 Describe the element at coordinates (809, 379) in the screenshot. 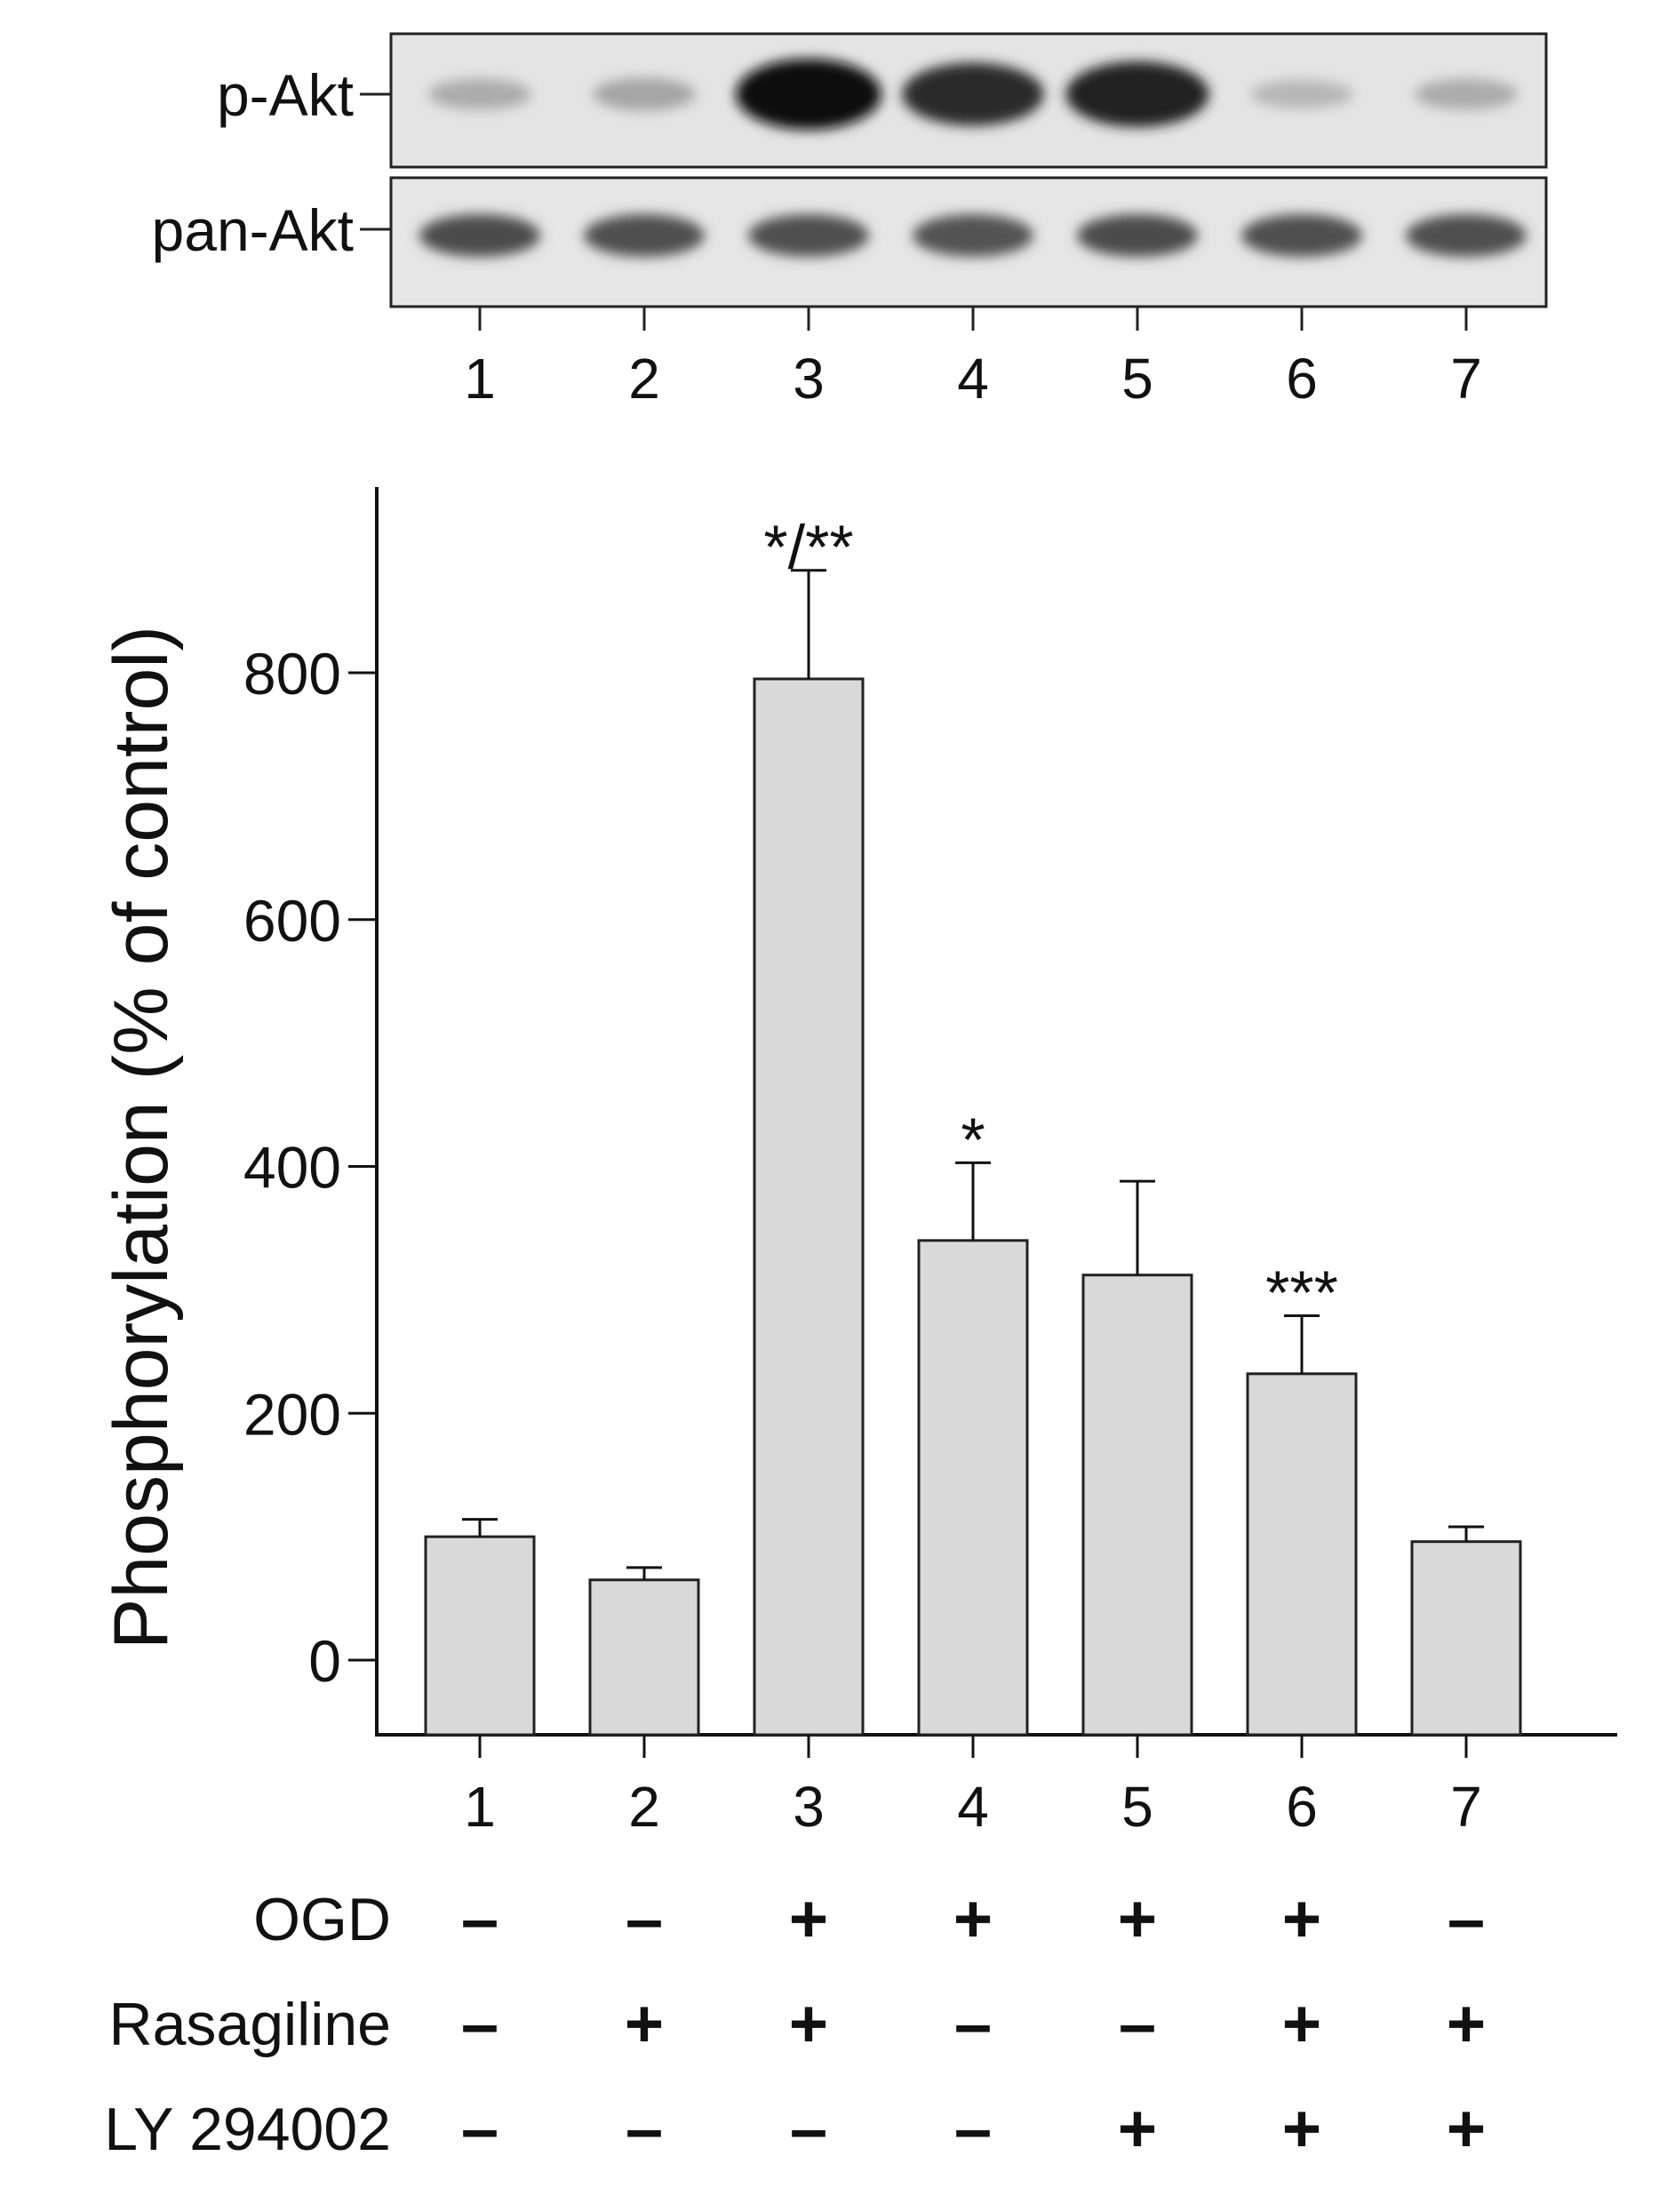

I see `blot-lane-label: 3` at that location.